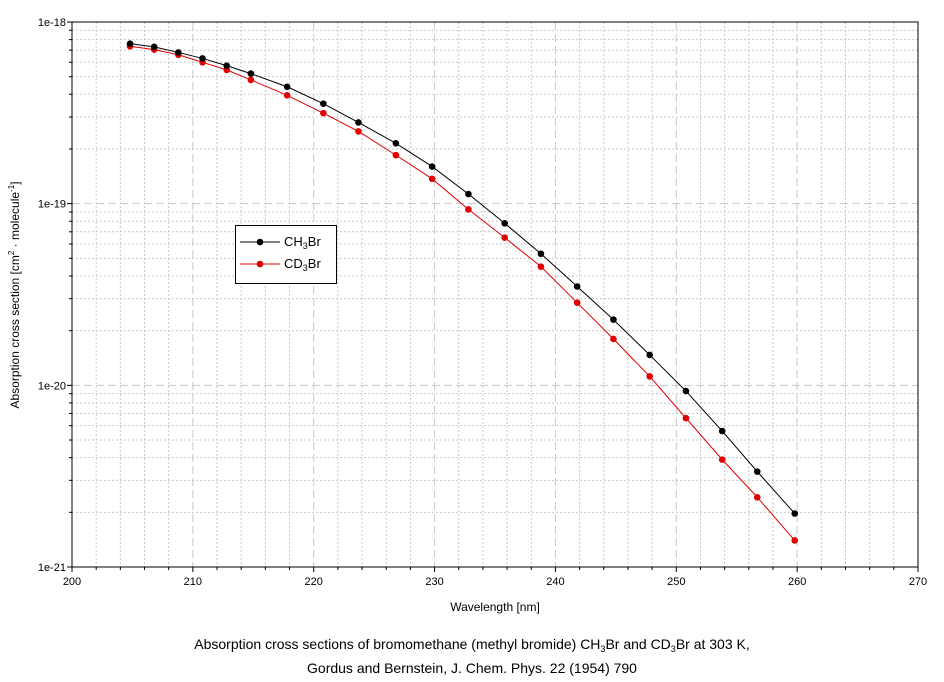 Image resolution: width=944 pixels, height=682 pixels. I want to click on x-tick-label: 270, so click(918, 582).